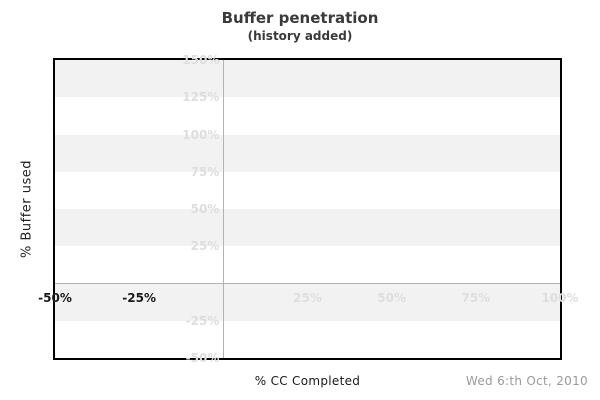  What do you see at coordinates (205, 209) in the screenshot?
I see `y-tick-label: 50%` at bounding box center [205, 209].